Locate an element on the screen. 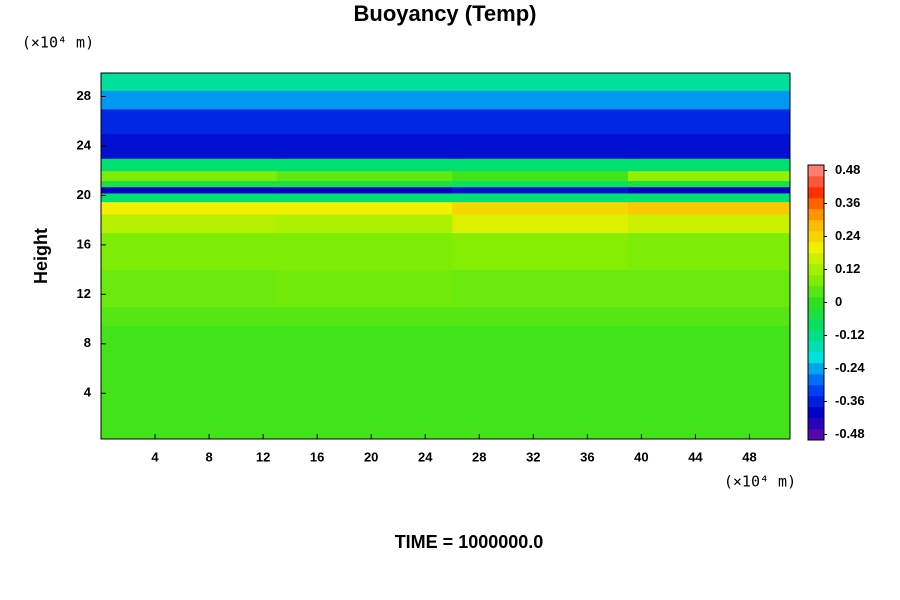 Image resolution: width=900 pixels, height=600 pixels. colorbar-tick-label: 0.36 is located at coordinates (847, 202).